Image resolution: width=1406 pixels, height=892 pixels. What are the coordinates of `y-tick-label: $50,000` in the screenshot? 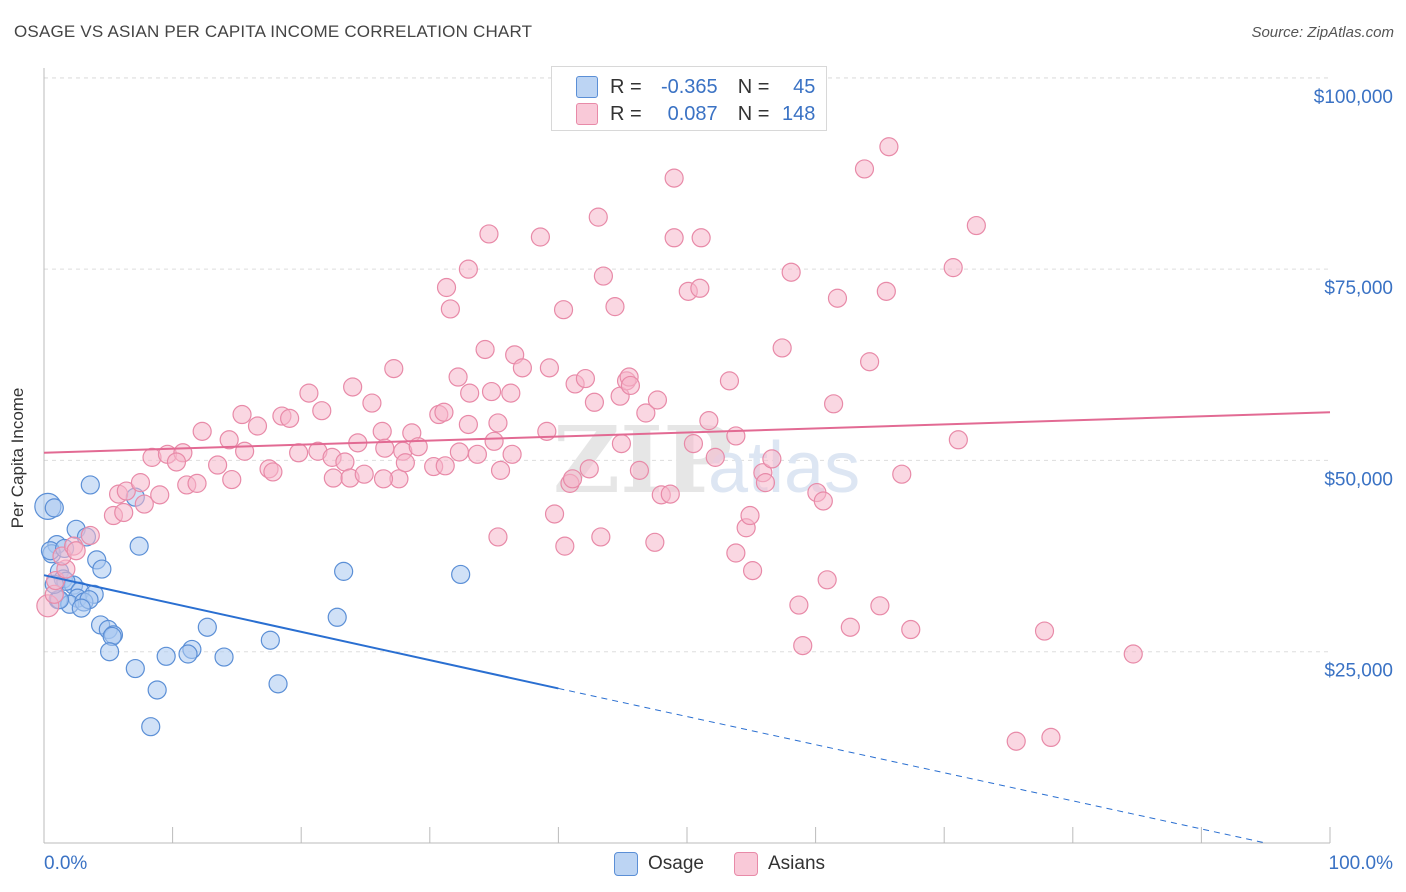 It's located at (1358, 479).